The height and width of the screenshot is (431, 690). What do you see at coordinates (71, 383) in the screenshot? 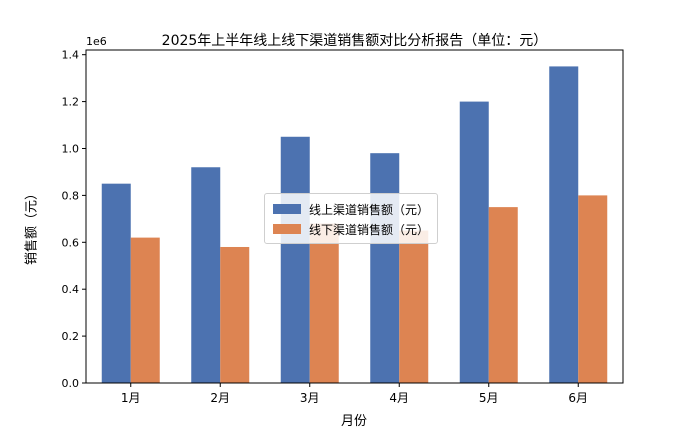
I see `y-tick-label: 0.0` at bounding box center [71, 383].